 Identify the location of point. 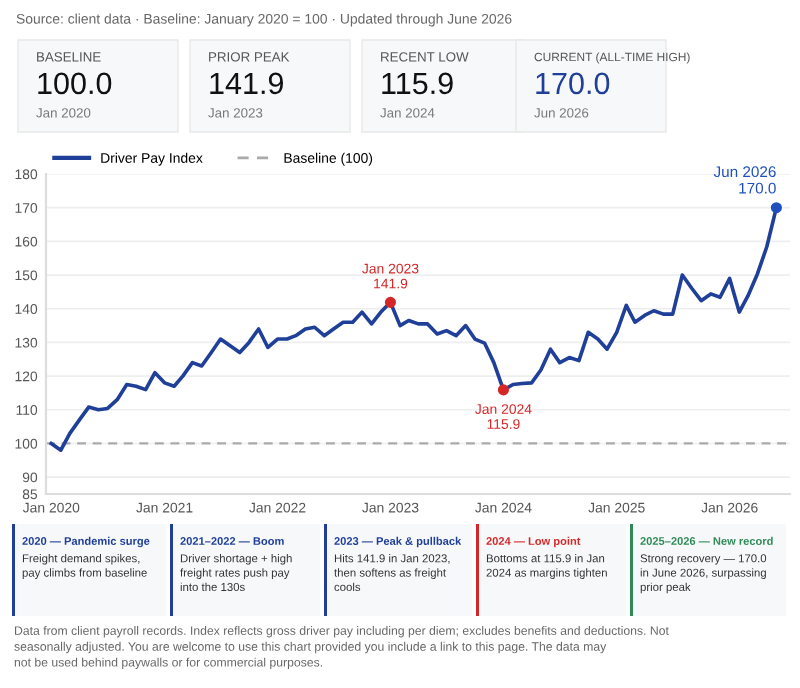
(776, 208).